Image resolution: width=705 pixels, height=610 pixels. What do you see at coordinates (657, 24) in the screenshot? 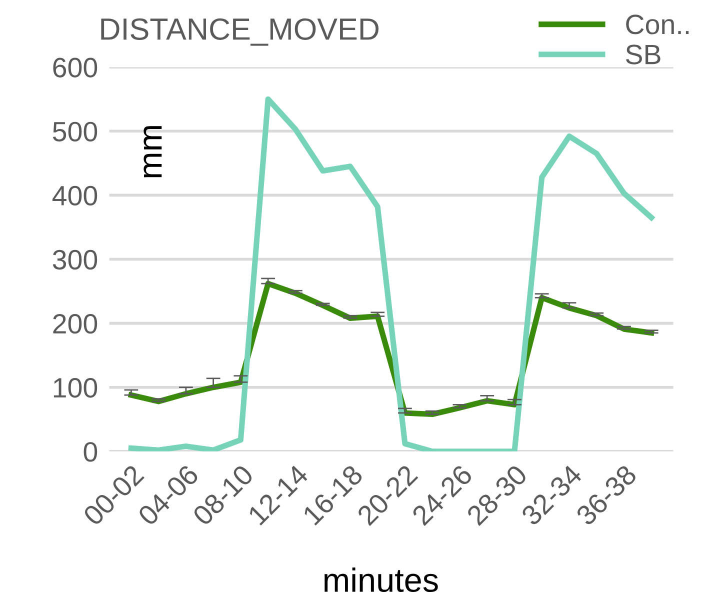
I see `legend-label: Con..` at bounding box center [657, 24].